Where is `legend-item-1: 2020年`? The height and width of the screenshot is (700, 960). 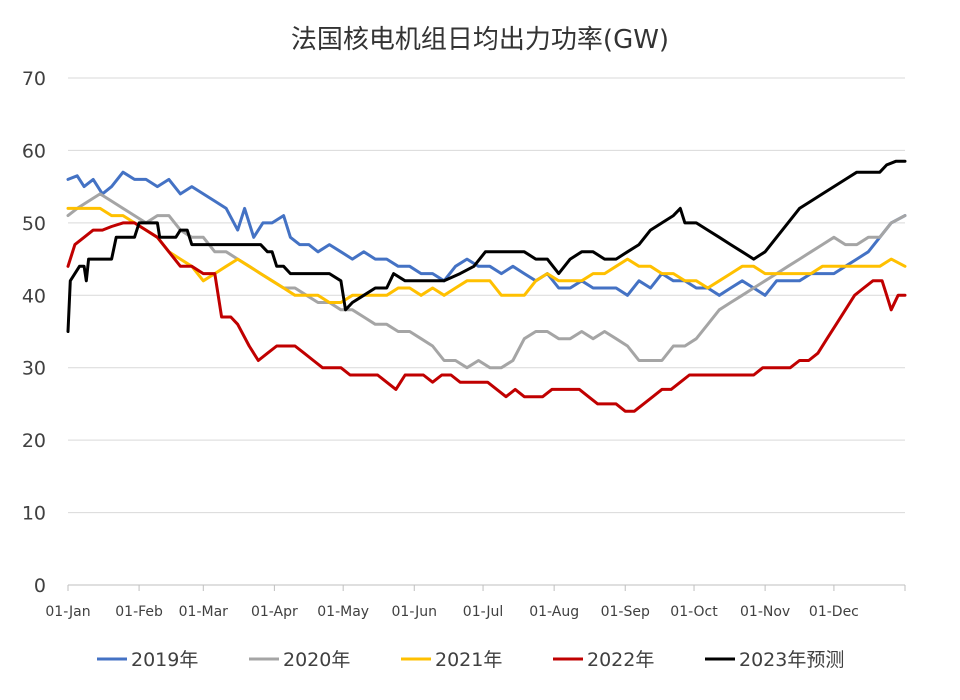 legend-item-1: 2020年 is located at coordinates (299, 660).